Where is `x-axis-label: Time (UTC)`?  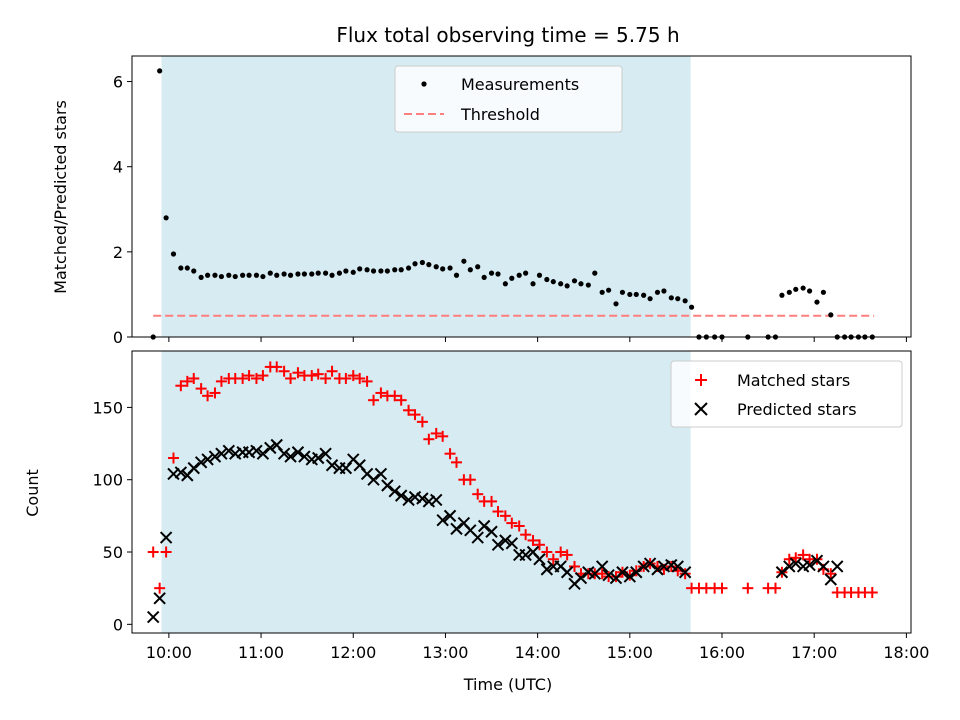 x-axis-label: Time (UTC) is located at coordinates (507, 684).